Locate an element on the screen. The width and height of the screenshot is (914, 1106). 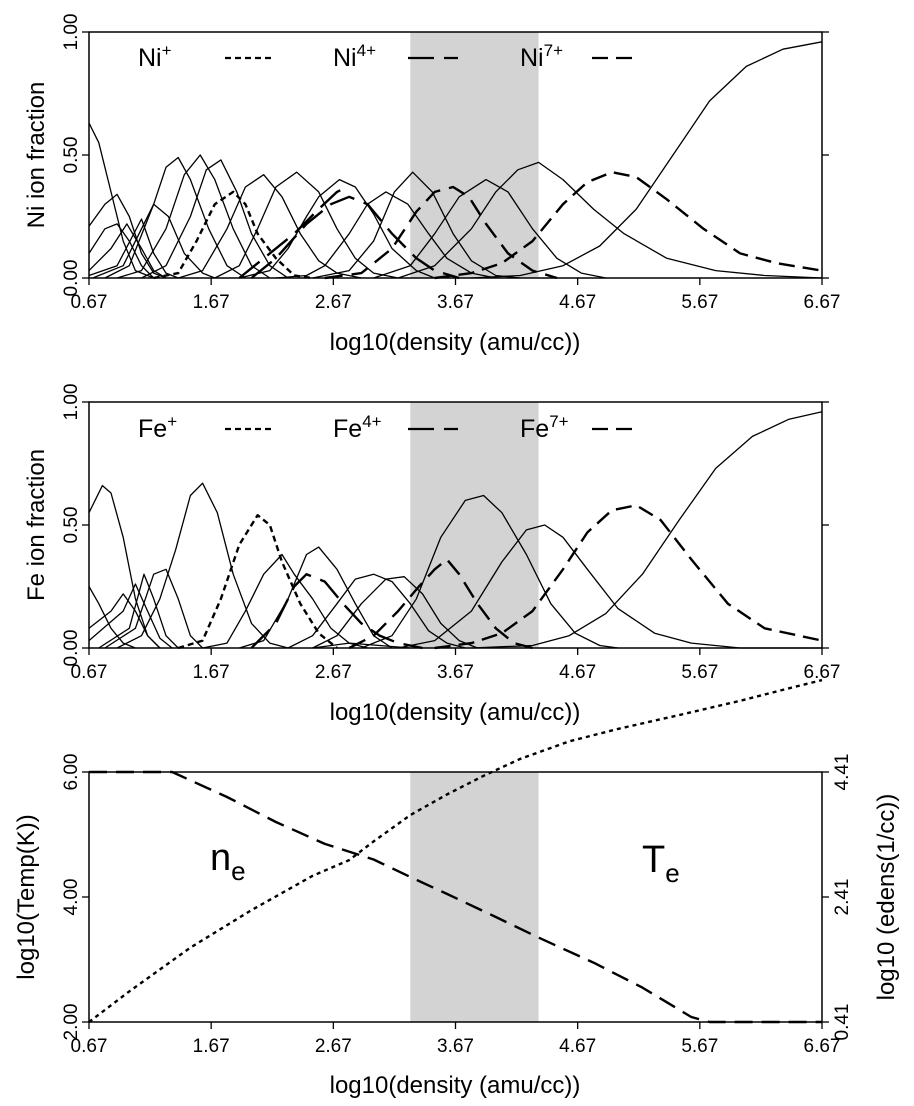
fe-y-tick-label: 0.50 is located at coordinates (71, 525).